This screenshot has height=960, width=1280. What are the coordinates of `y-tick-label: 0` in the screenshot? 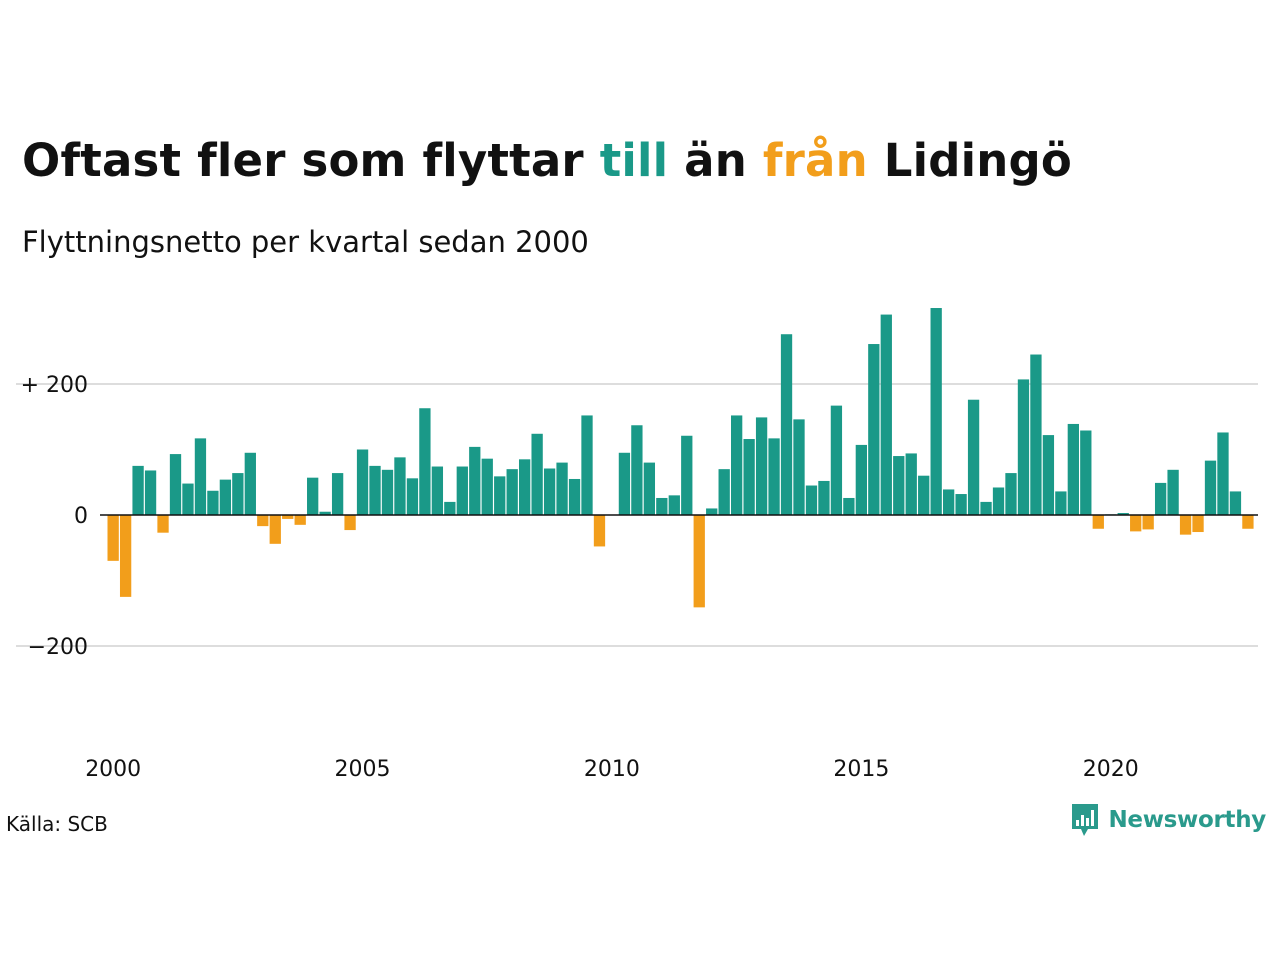 It's located at (81, 516).